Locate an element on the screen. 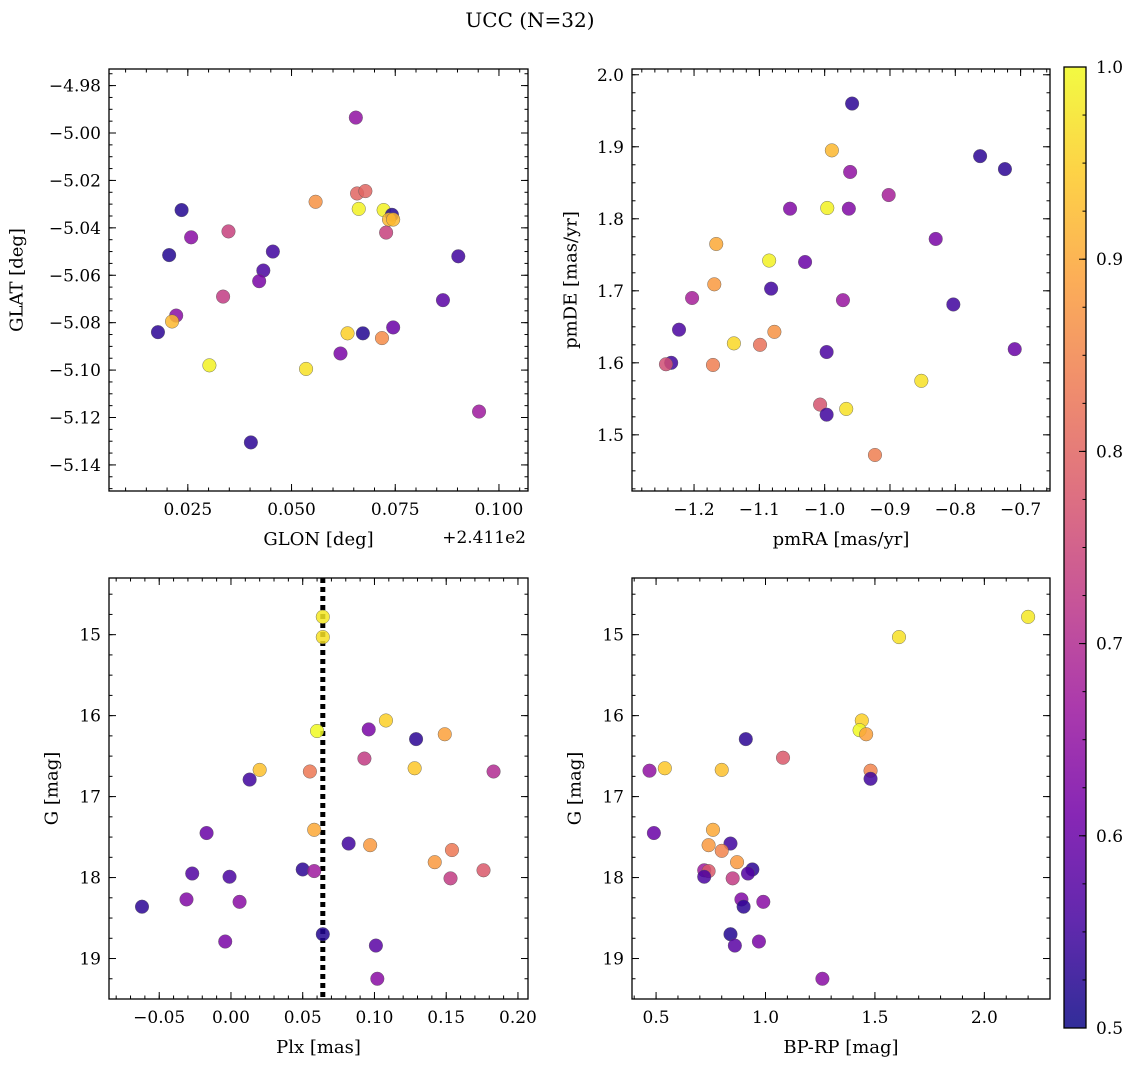 This screenshot has height=1067, width=1136. x-tick-label: 0.00 is located at coordinates (231, 1018).